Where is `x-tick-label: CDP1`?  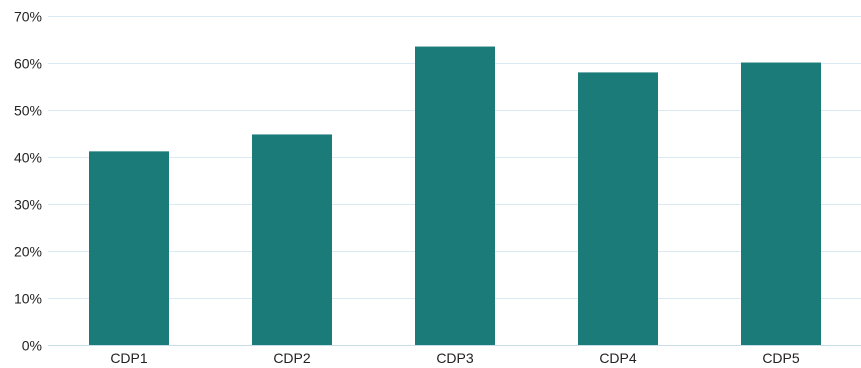
x-tick-label: CDP1 is located at coordinates (129, 358).